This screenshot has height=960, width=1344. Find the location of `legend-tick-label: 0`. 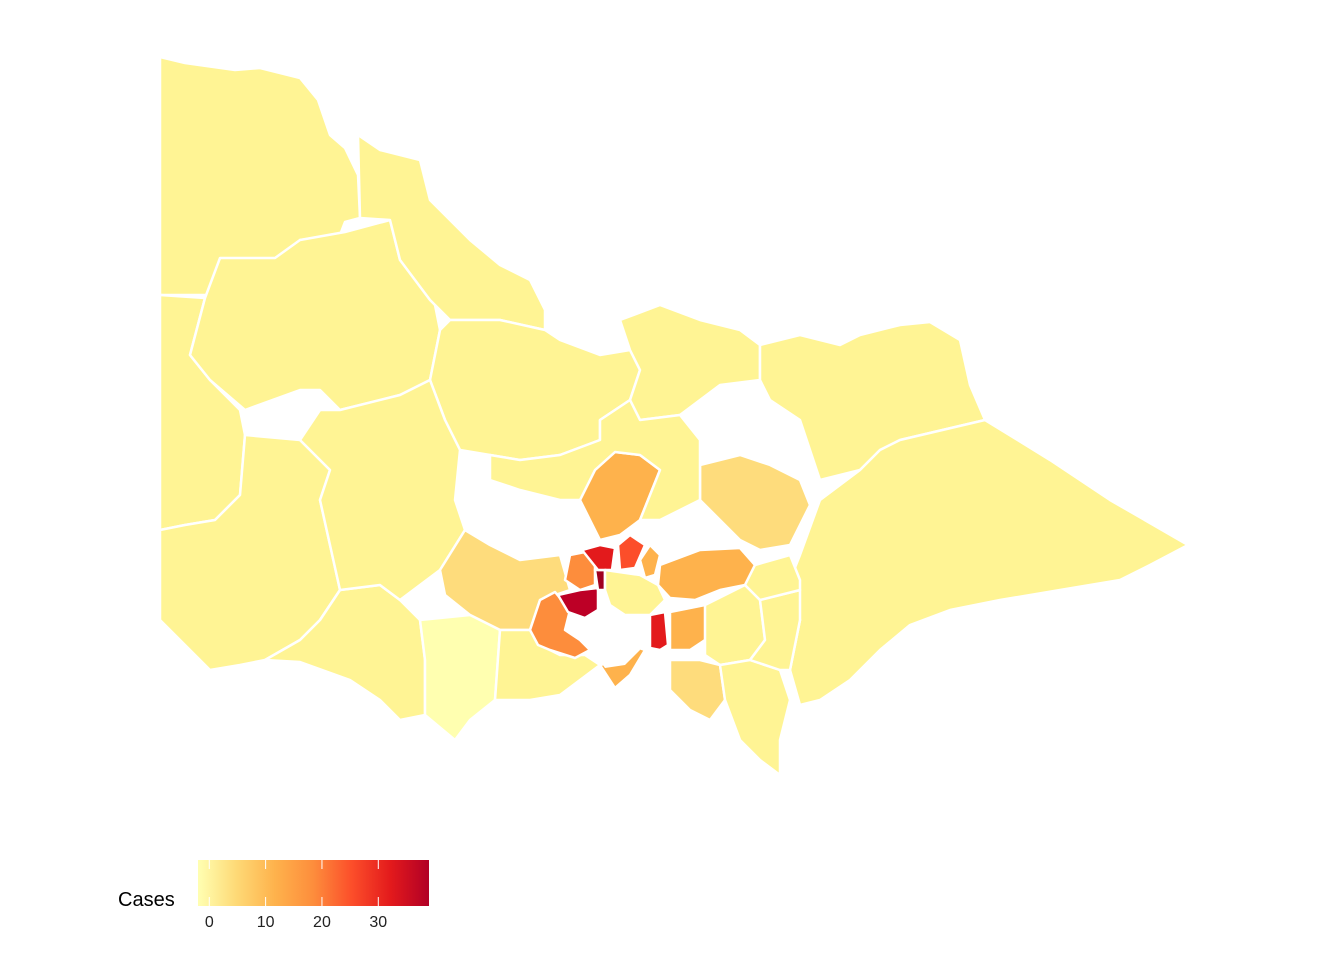

legend-tick-label: 0 is located at coordinates (209, 922).